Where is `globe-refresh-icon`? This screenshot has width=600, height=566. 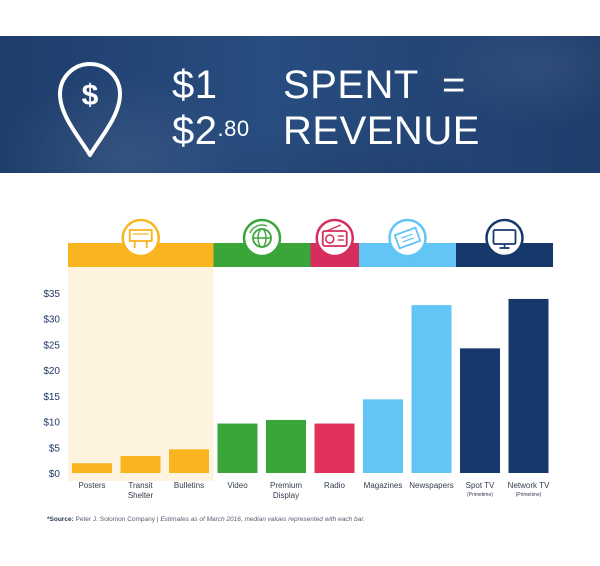 globe-refresh-icon is located at coordinates (260, 236).